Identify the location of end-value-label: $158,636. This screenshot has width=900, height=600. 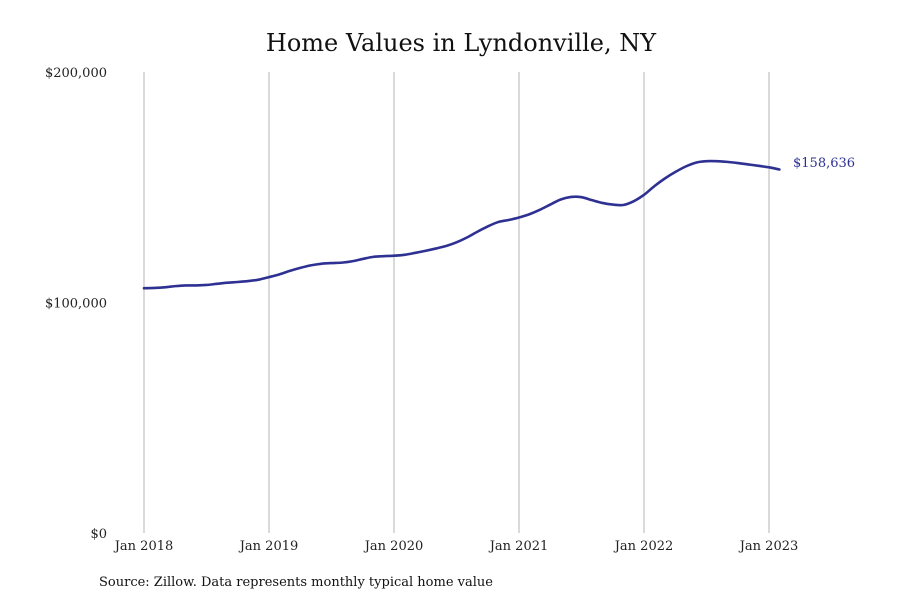
(824, 163).